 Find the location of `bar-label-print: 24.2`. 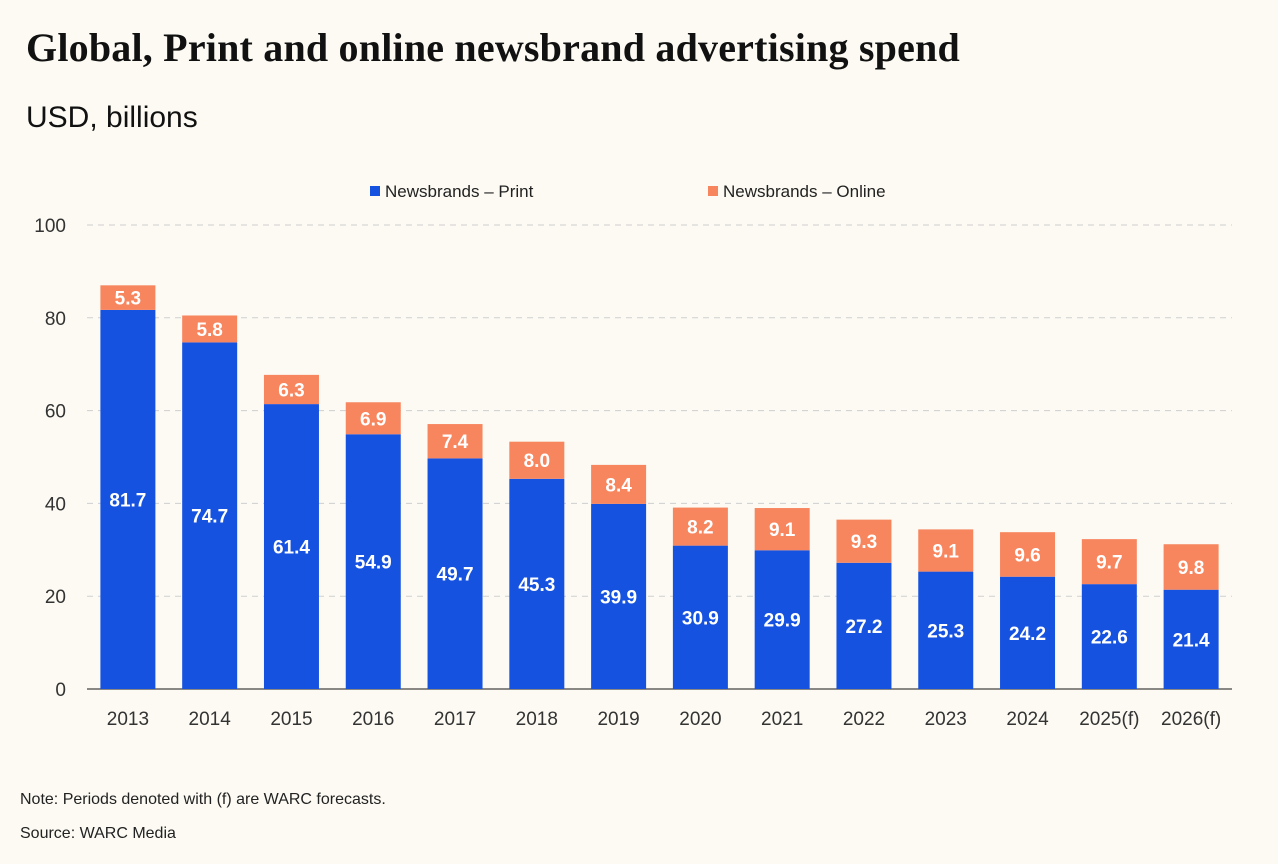

bar-label-print: 24.2 is located at coordinates (1027, 634).